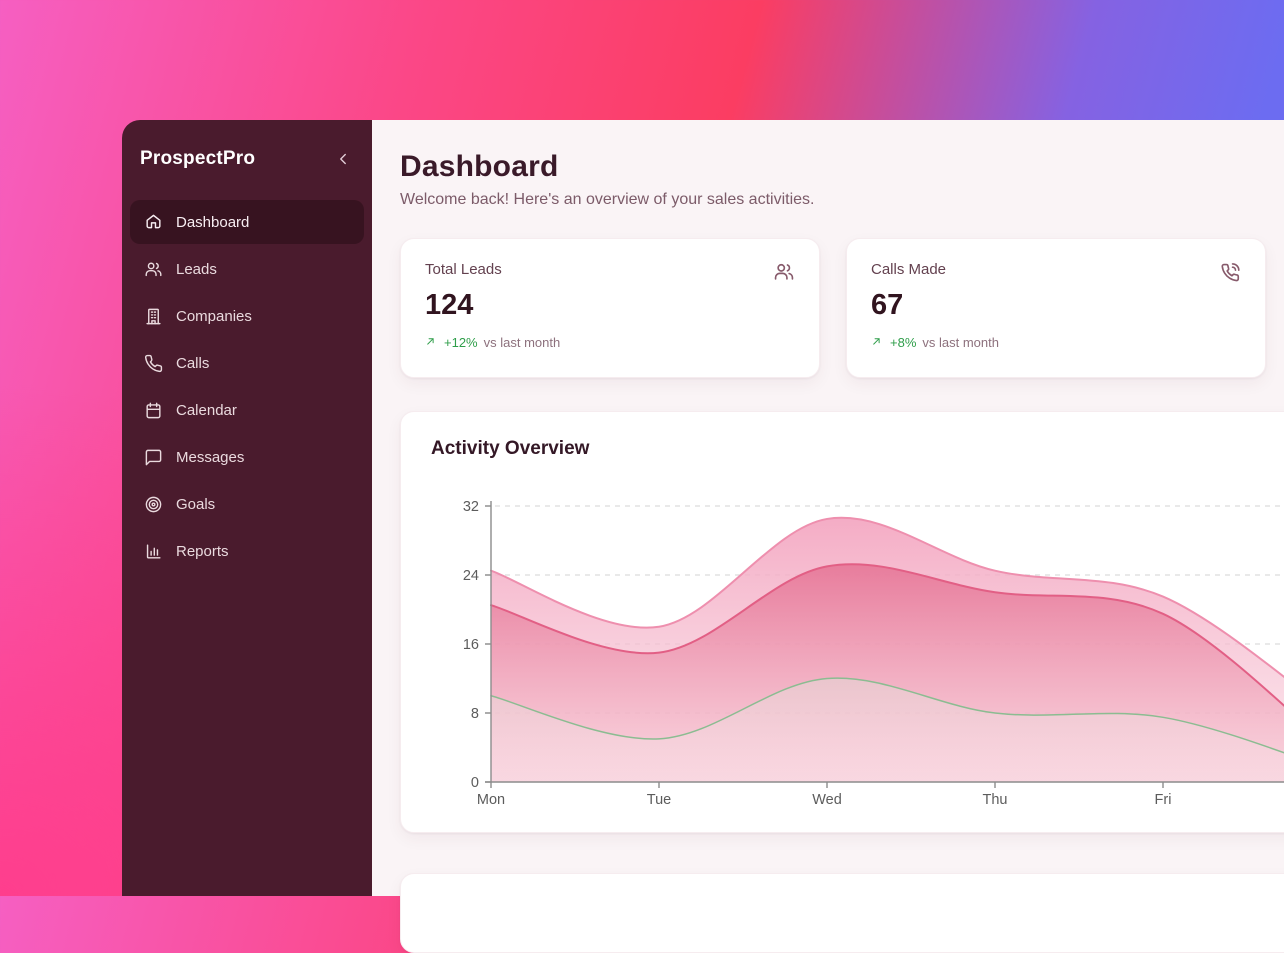  Describe the element at coordinates (842, 913) in the screenshot. I see `bottom-card-partial` at that location.